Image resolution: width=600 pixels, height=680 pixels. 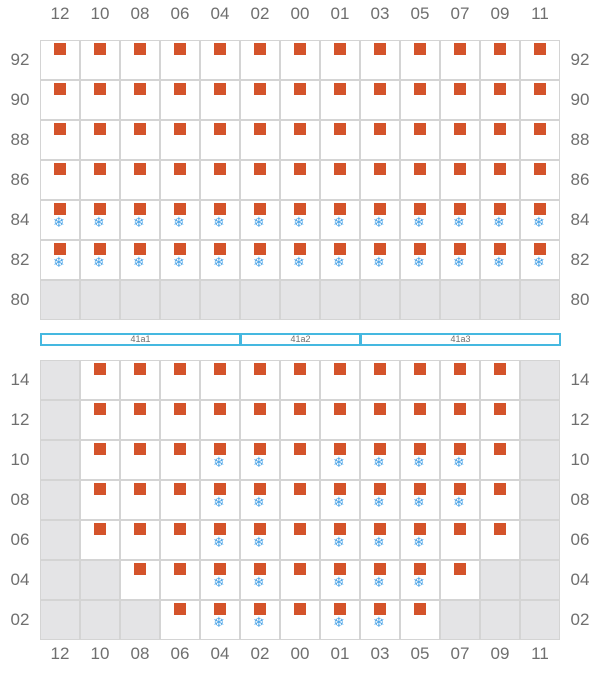 What do you see at coordinates (20, 259) in the screenshot?
I see `row-label: 82` at bounding box center [20, 259].